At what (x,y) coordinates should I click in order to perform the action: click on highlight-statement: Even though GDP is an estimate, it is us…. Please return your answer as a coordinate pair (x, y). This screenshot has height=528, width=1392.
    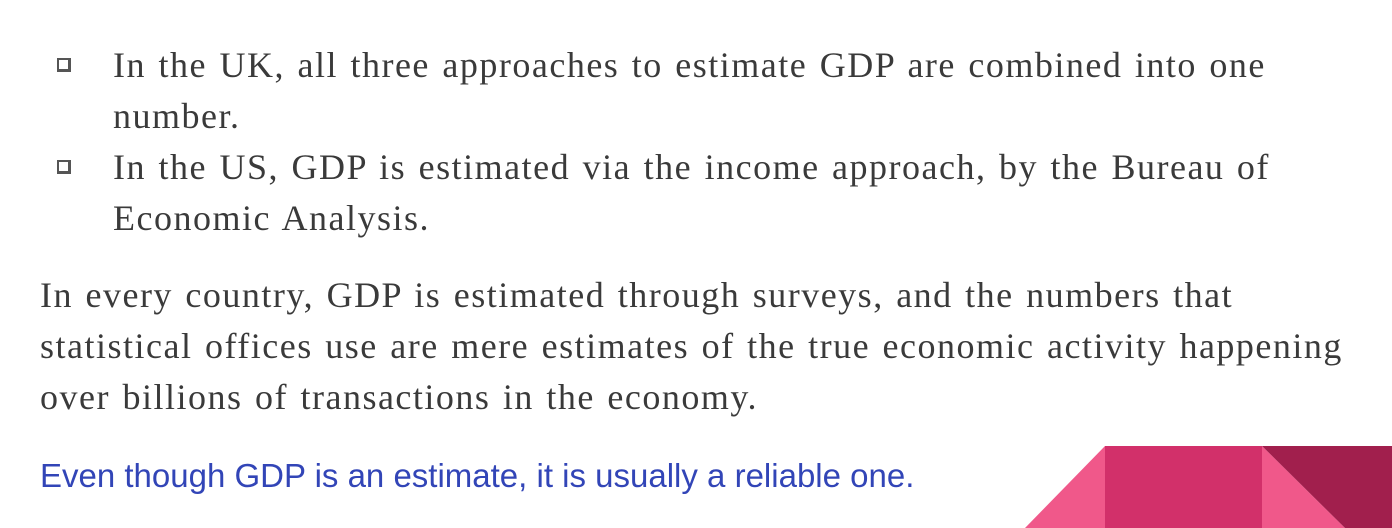
    Looking at the image, I should click on (477, 475).